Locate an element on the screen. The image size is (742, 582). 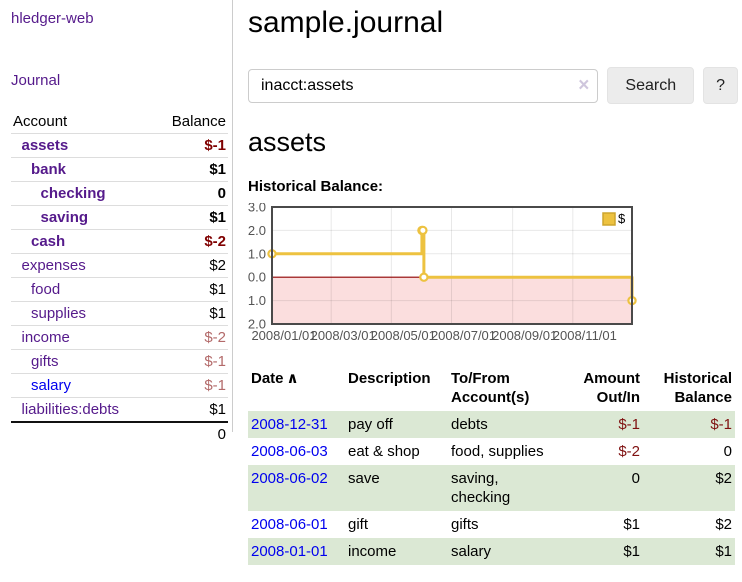
x-axis-tick-label: 2008/11/01 is located at coordinates (585, 335).